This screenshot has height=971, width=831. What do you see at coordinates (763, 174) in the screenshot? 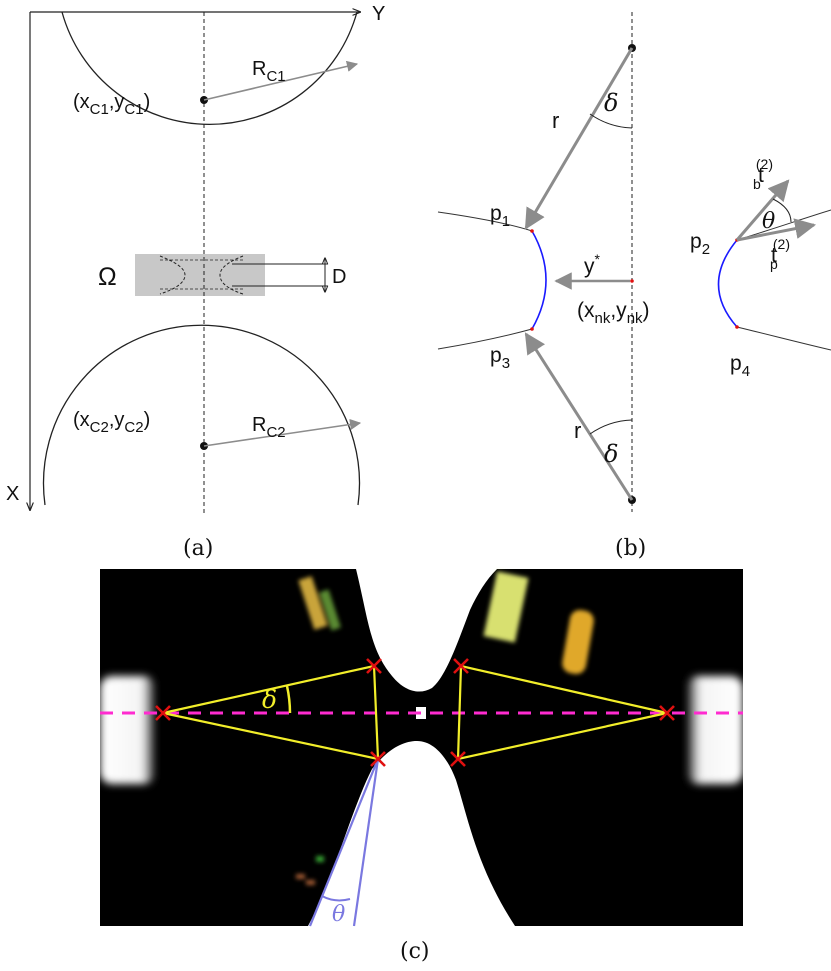
I see `tb-label: t(2) b` at bounding box center [763, 174].